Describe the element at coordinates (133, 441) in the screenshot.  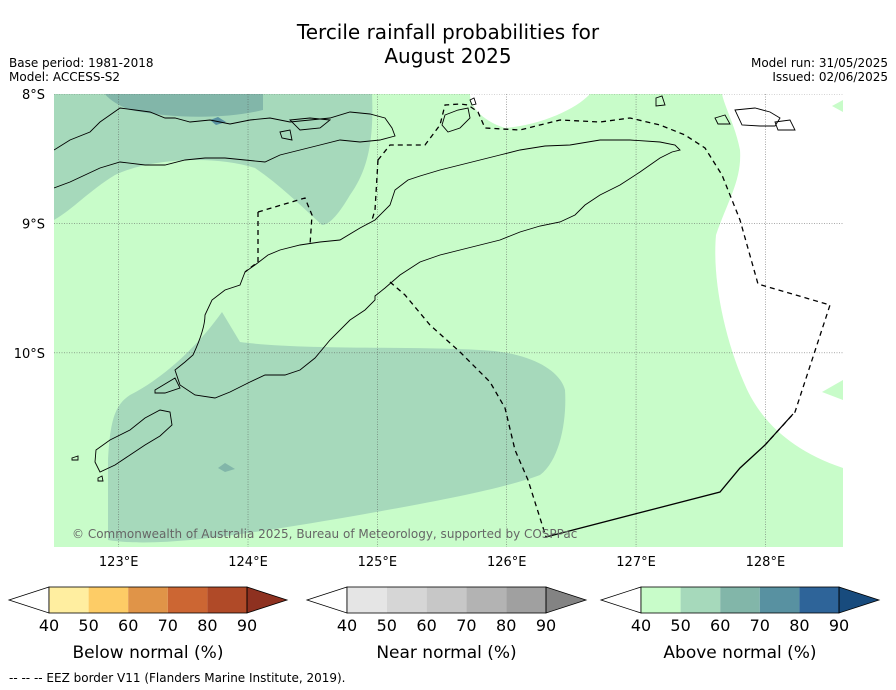
I see `sumba-coast` at that location.